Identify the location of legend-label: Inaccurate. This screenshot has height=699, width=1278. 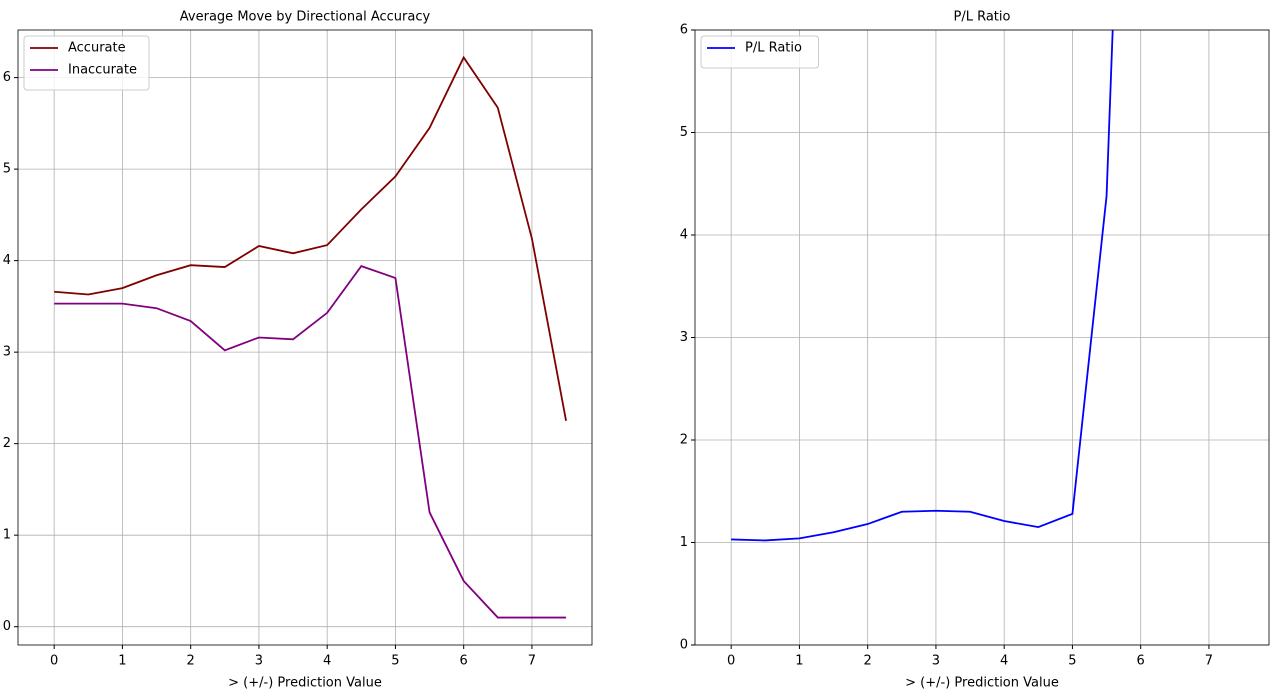
(102, 70).